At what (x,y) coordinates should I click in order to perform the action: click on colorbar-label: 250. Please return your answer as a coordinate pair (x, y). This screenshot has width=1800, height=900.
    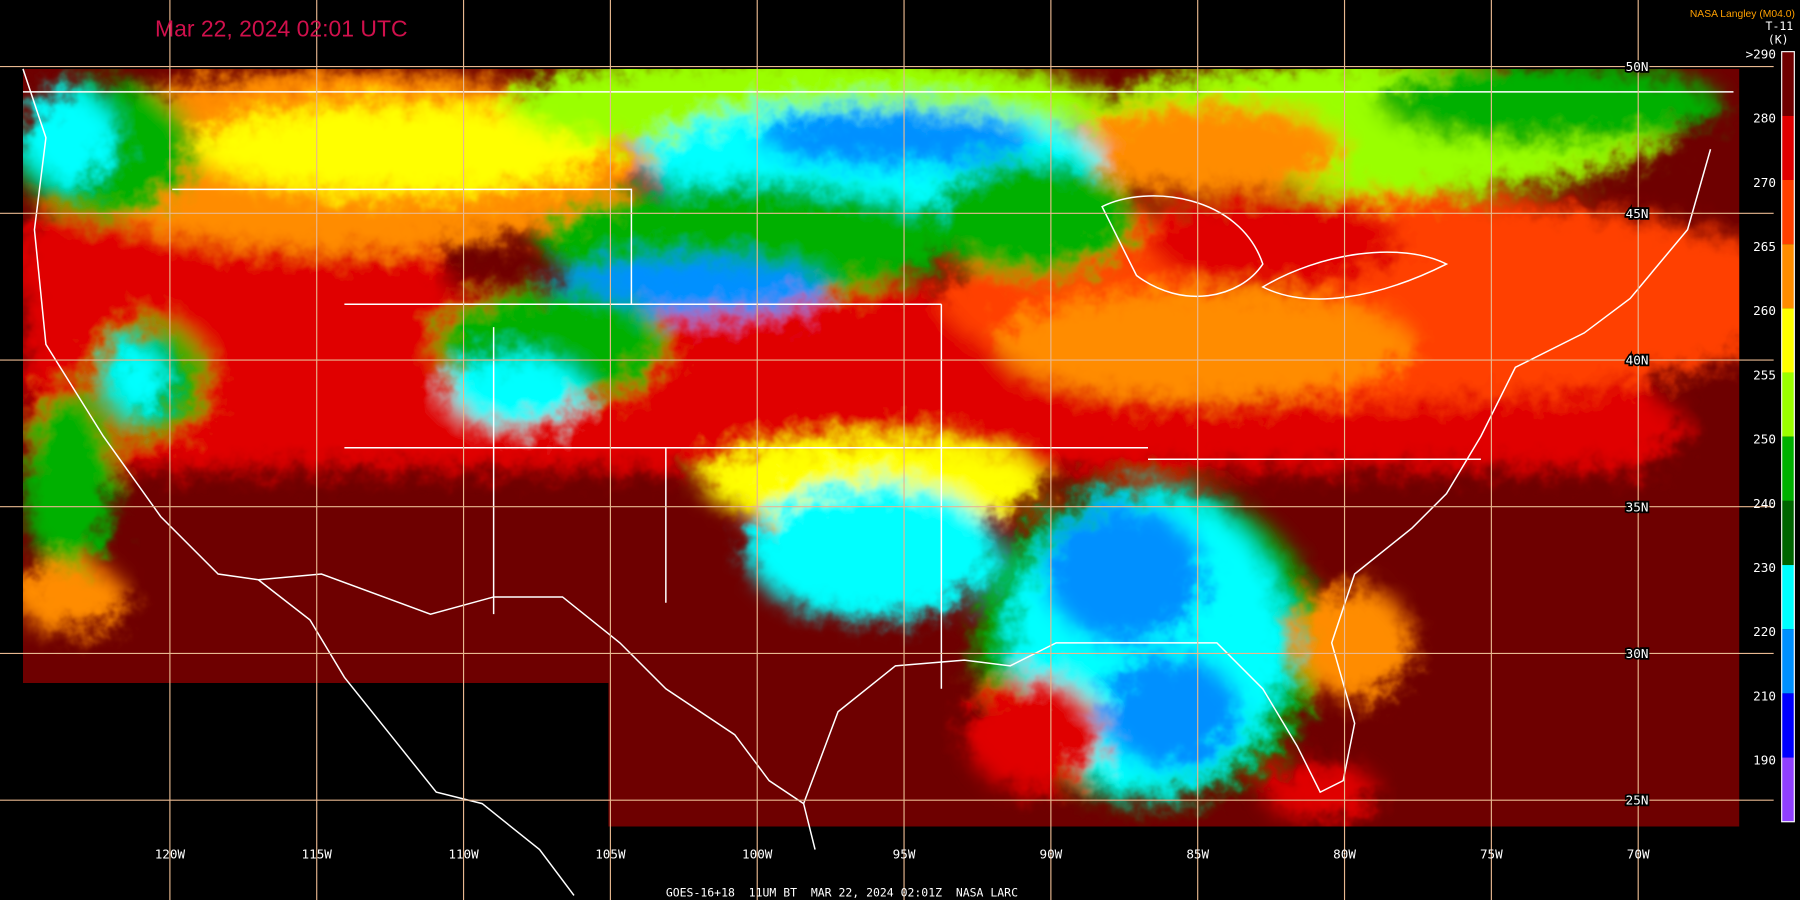
    Looking at the image, I should click on (1764, 439).